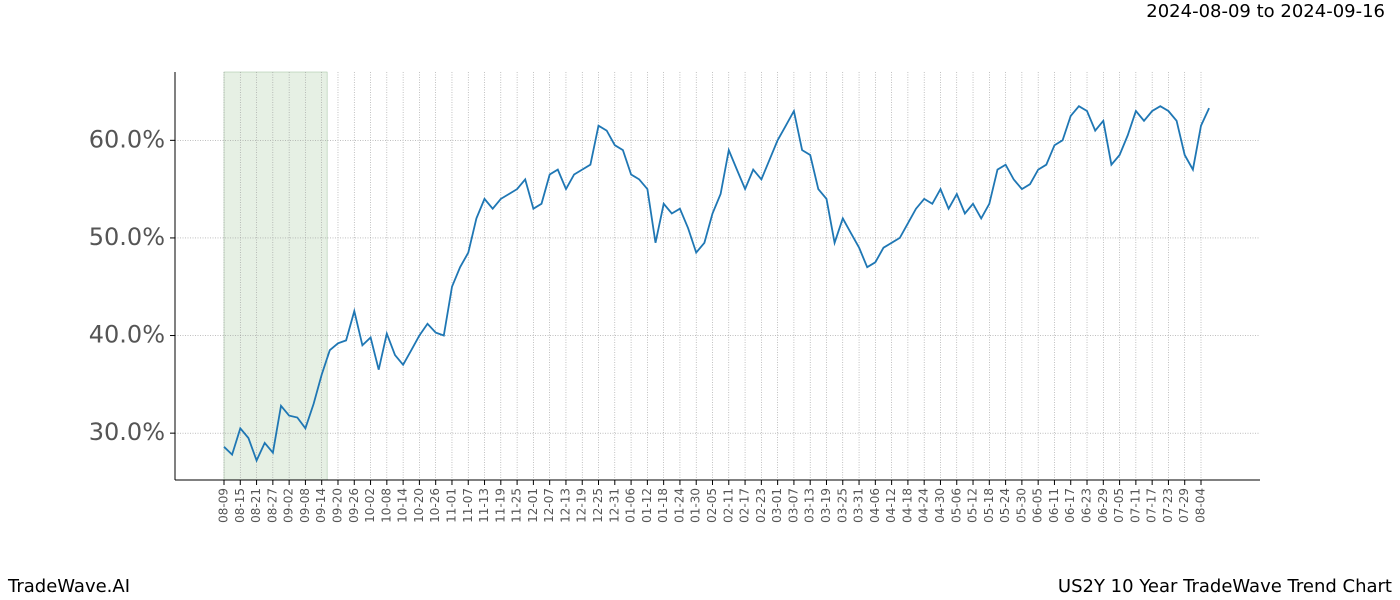  What do you see at coordinates (793, 505) in the screenshot?
I see `x-tick-label: 03-07` at bounding box center [793, 505].